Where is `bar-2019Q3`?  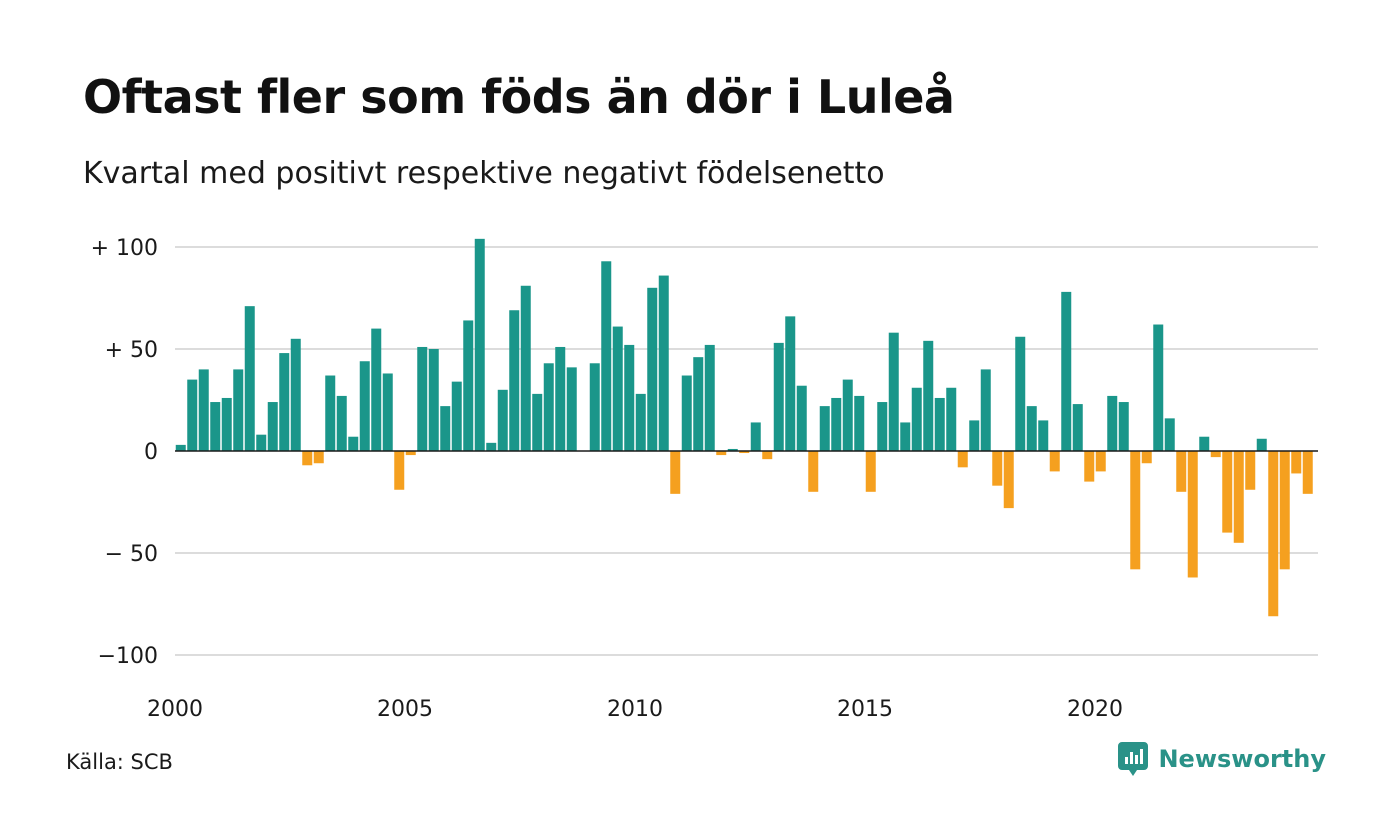 bar-2019Q3 is located at coordinates (1077, 427).